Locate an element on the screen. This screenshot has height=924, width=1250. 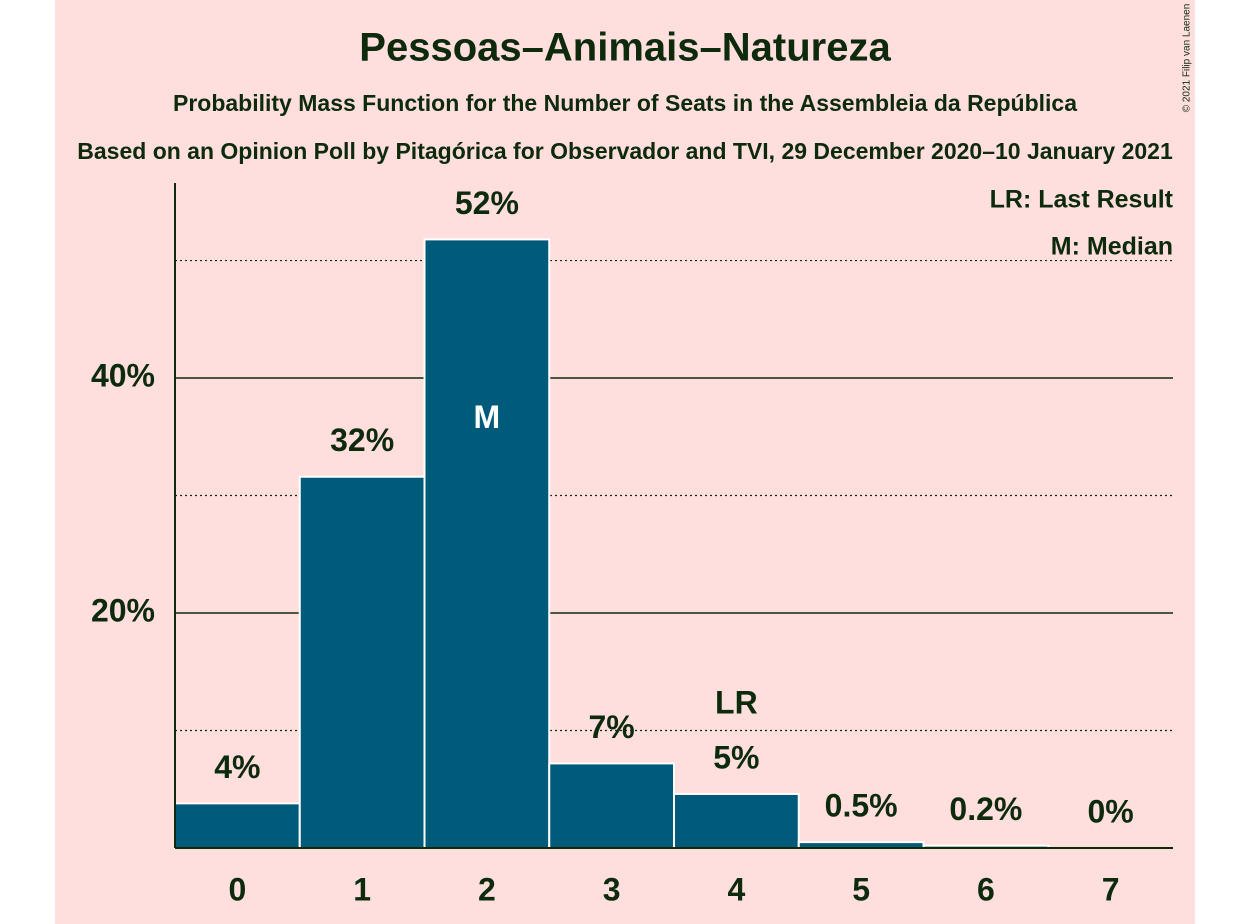
y-tick-label: 40% is located at coordinates (123, 375).